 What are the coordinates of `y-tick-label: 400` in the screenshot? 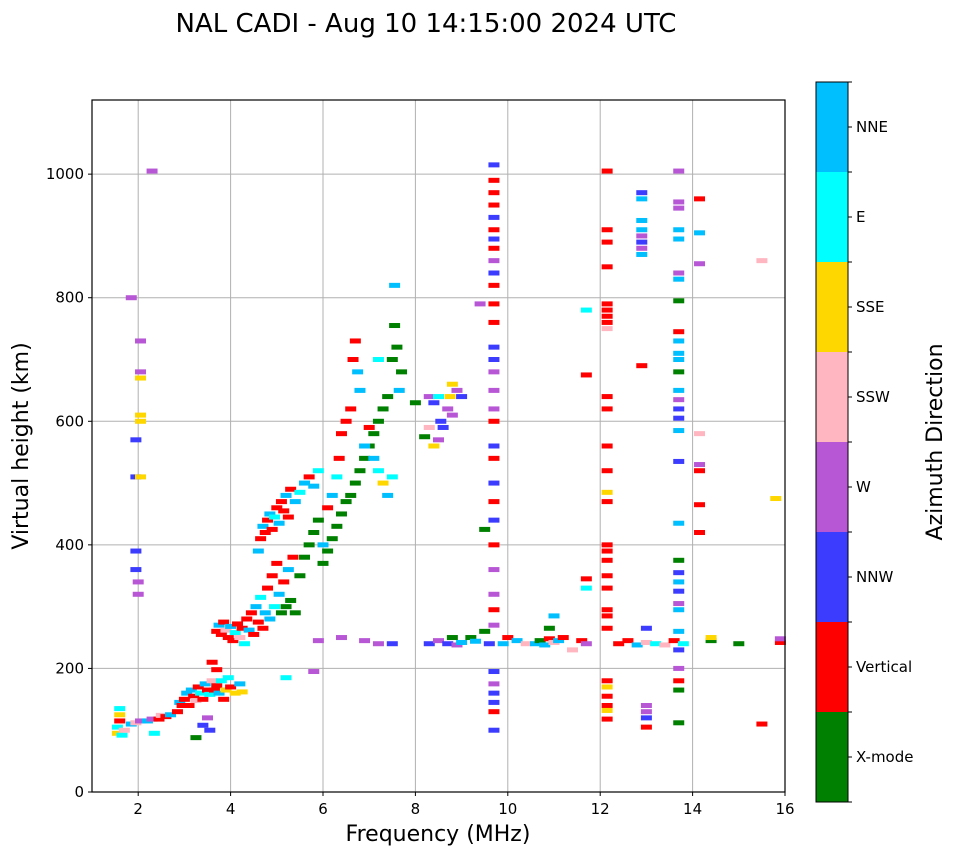 It's located at (69, 545).